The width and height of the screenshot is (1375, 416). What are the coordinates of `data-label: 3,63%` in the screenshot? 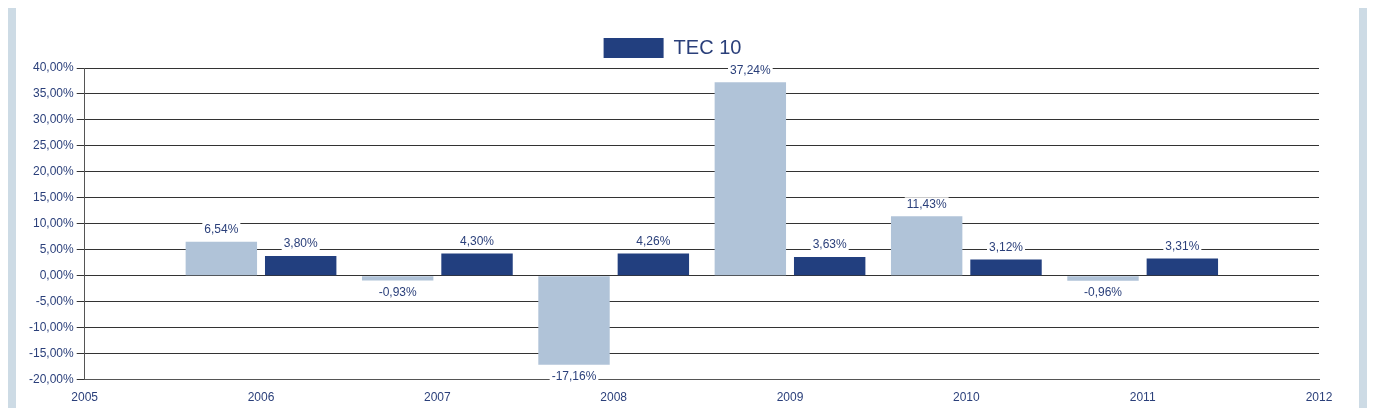 It's located at (830, 244).